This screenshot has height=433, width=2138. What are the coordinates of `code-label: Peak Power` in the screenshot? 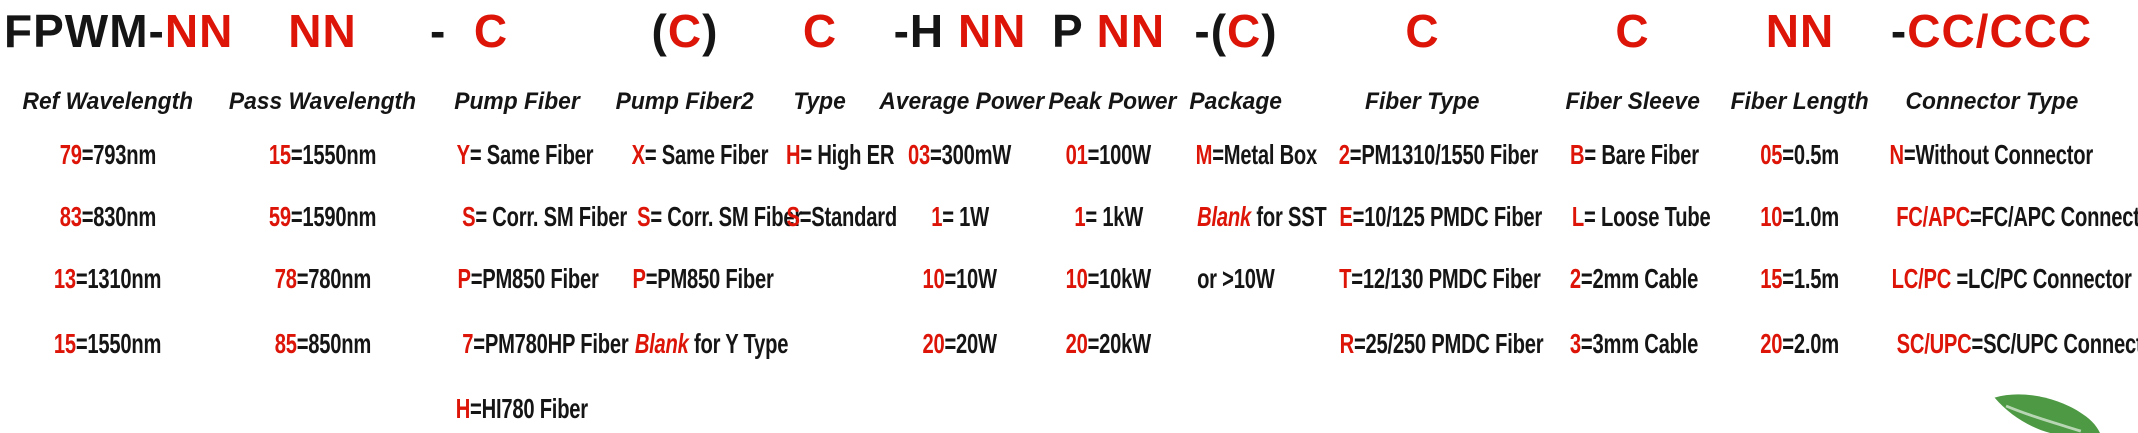 It's located at (1112, 101).